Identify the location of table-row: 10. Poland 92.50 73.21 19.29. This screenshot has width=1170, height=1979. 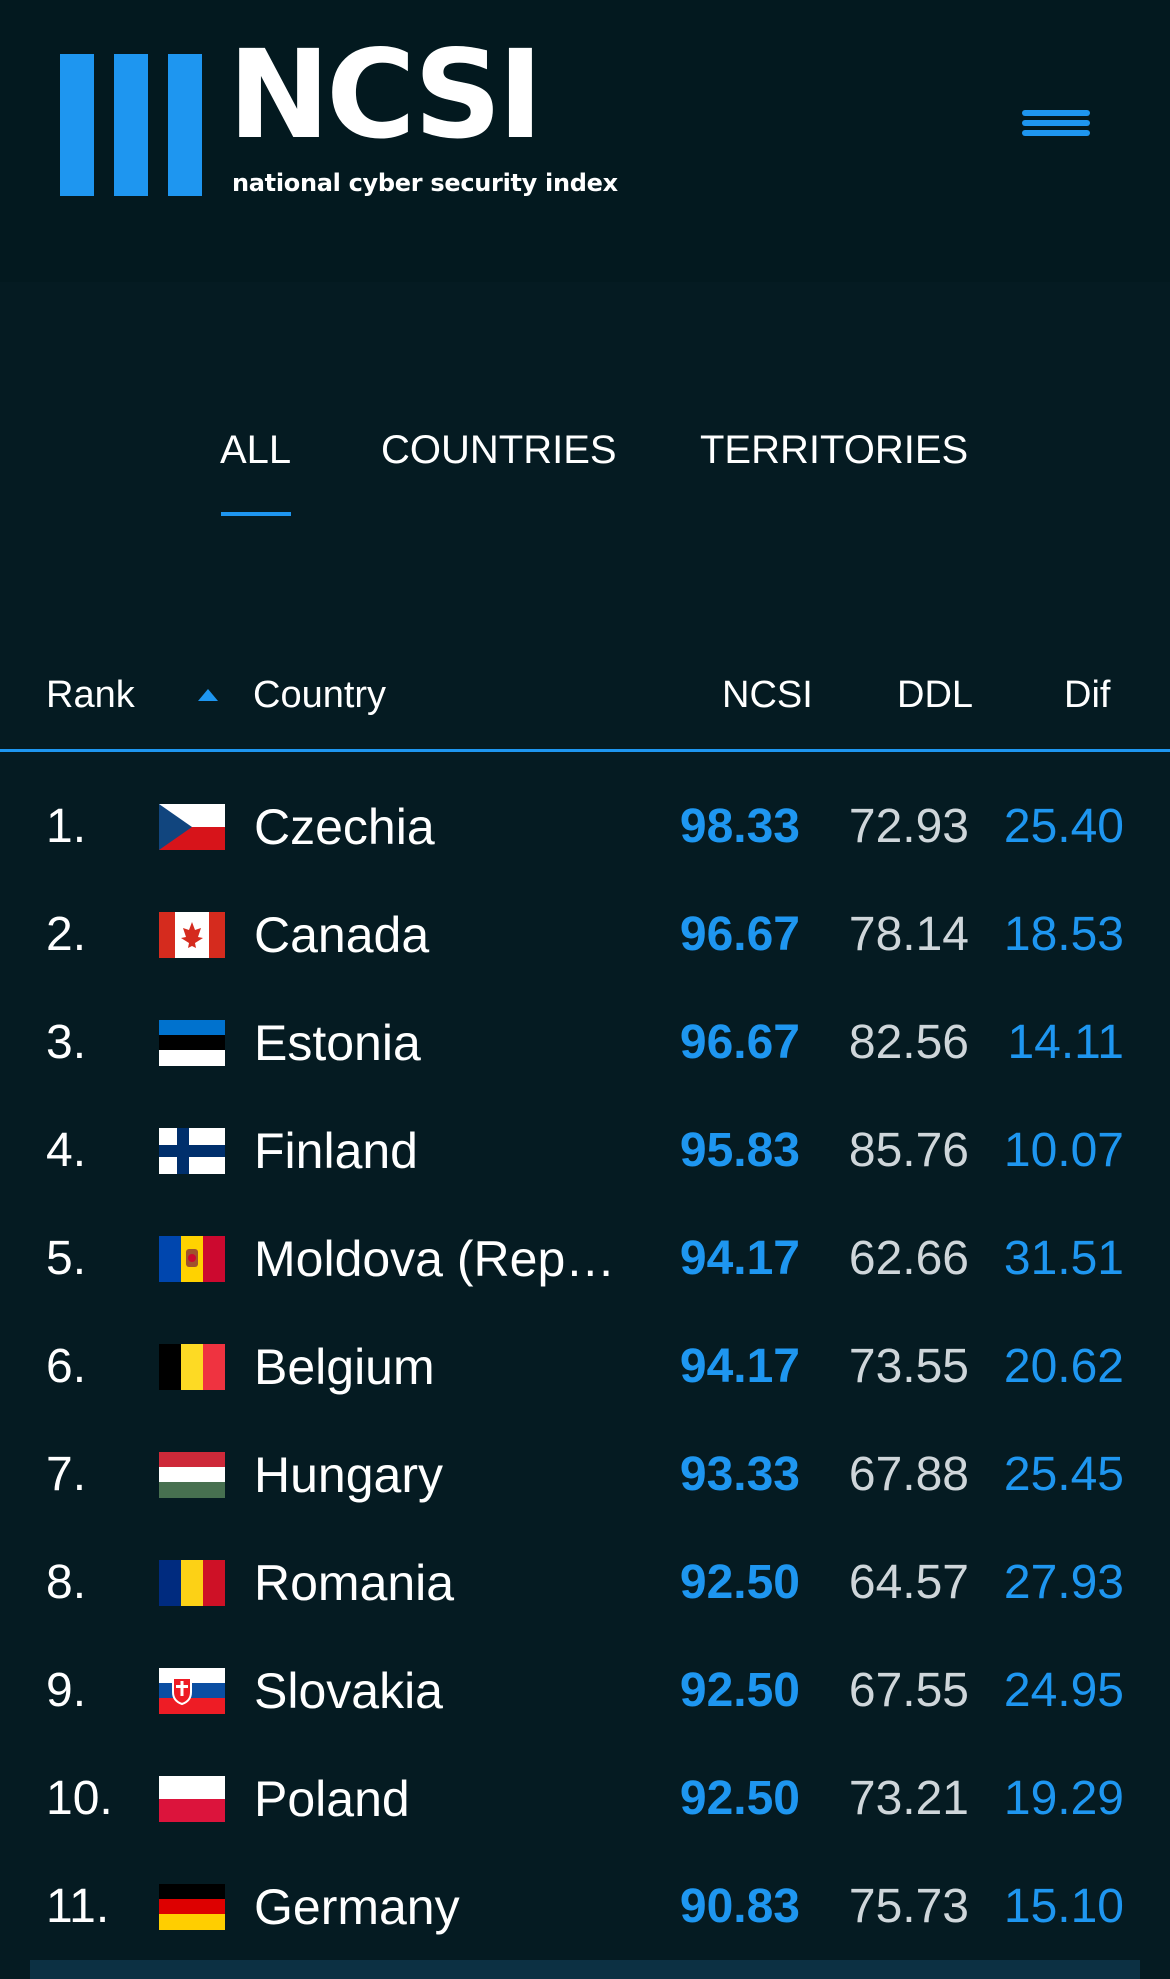
(585, 1802).